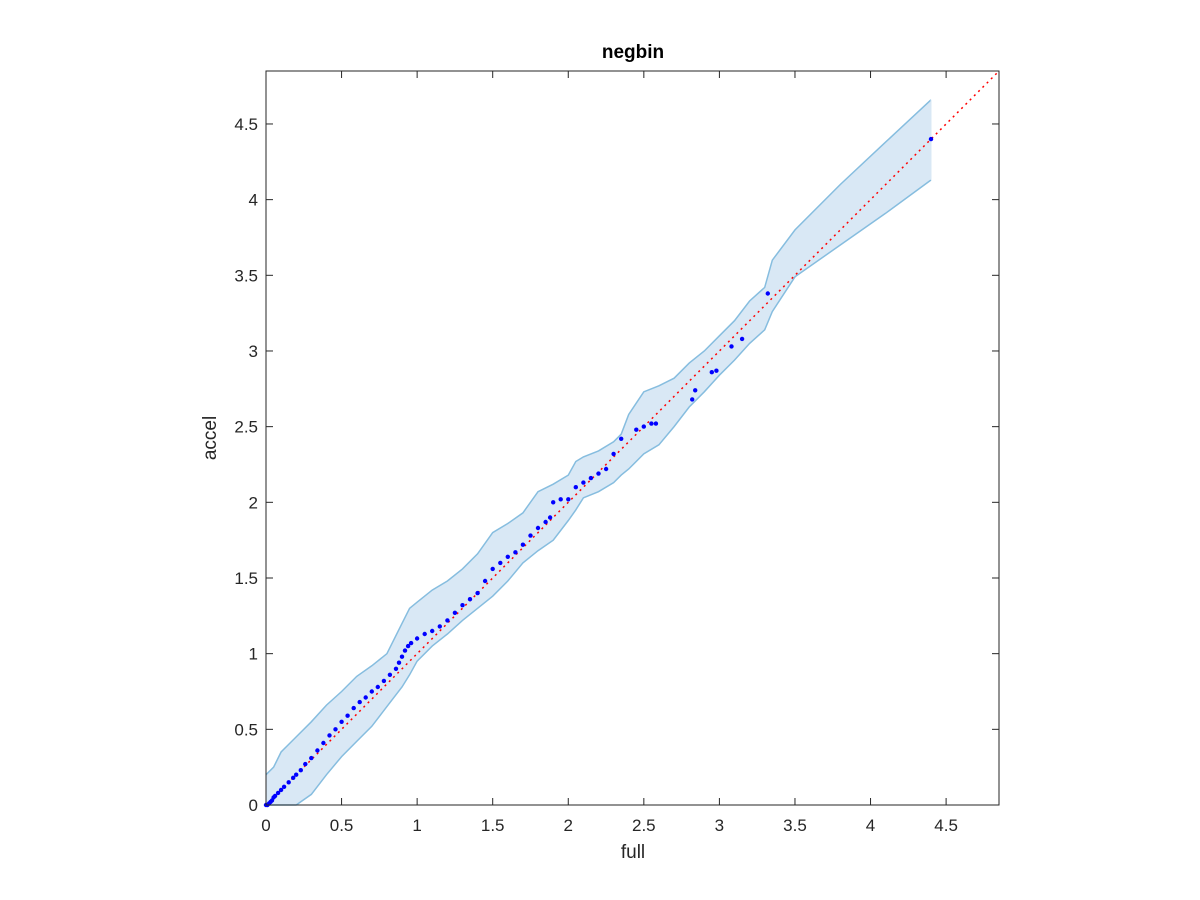  I want to click on y-tick-label: 2.5, so click(246, 427).